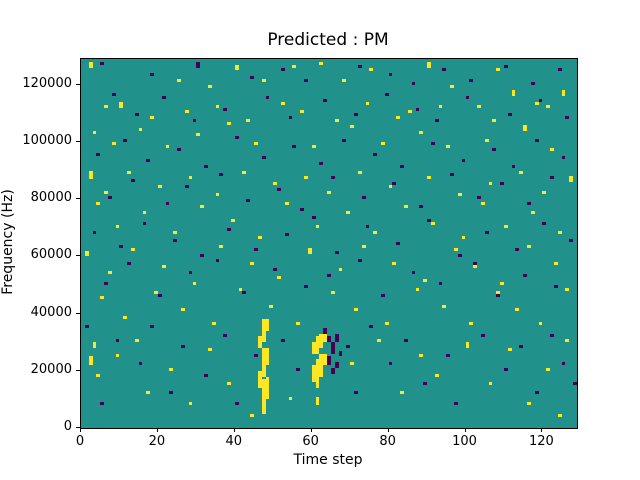 This screenshot has height=480, width=640. Describe the element at coordinates (387, 441) in the screenshot. I see `x-tick-label: 80` at that location.